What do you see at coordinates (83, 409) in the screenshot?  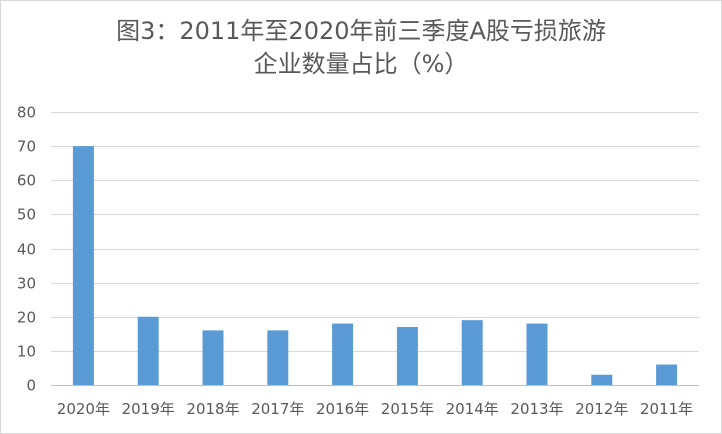 I see `x-tick-label: 2020年` at bounding box center [83, 409].